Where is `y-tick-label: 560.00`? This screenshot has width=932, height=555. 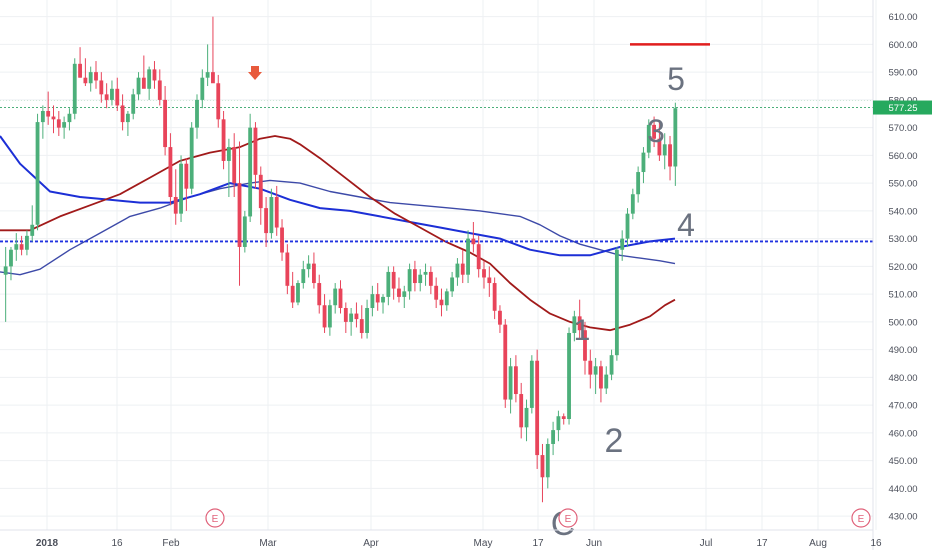 y-tick-label: 560.00 is located at coordinates (902, 156).